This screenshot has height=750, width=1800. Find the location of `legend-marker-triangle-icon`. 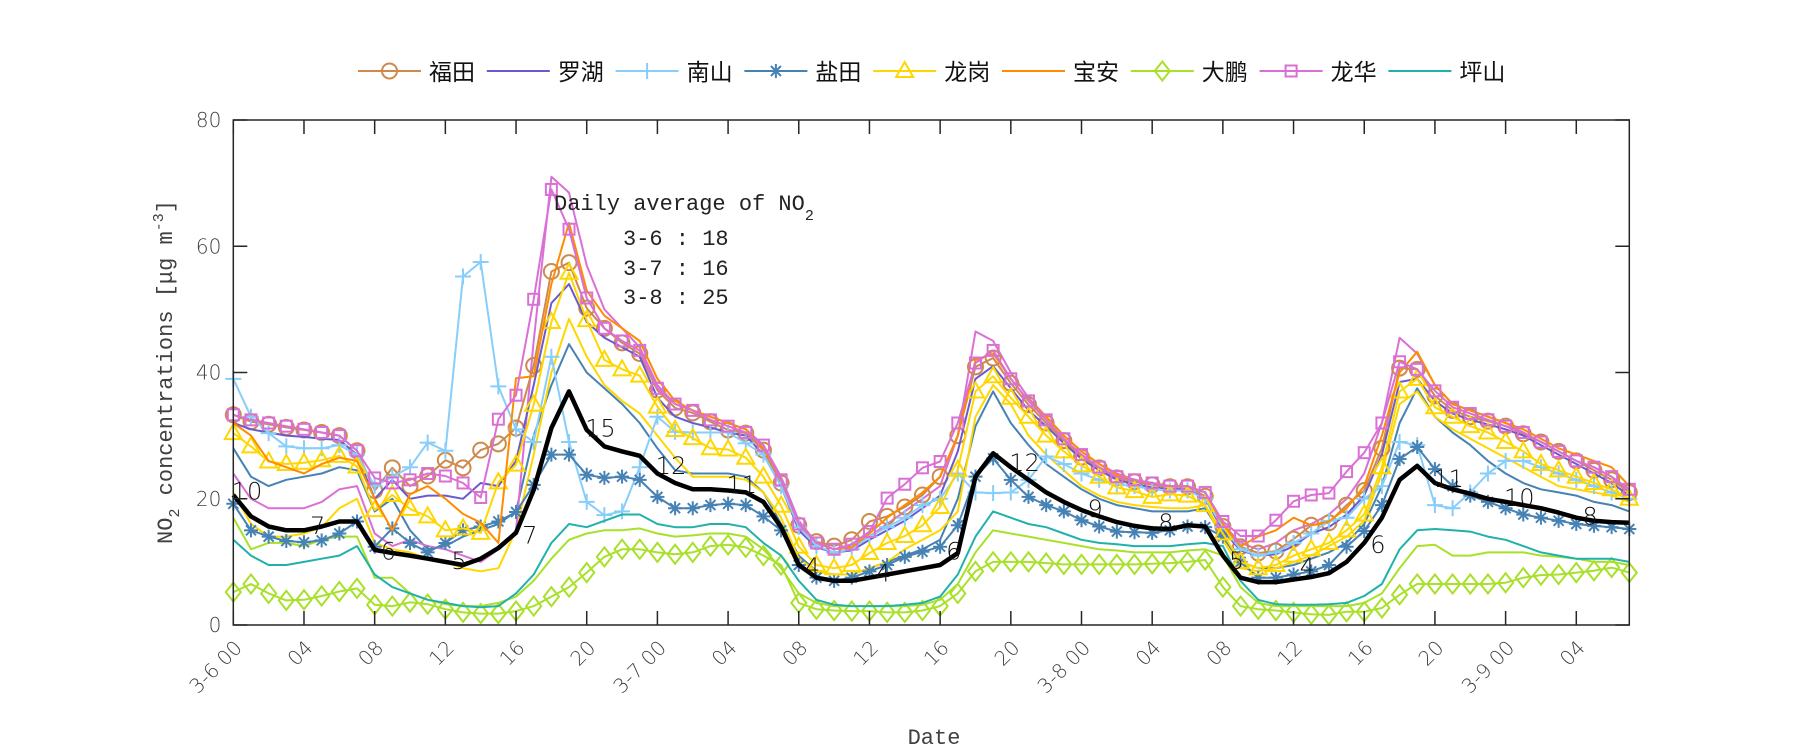

legend-marker-triangle-icon is located at coordinates (904, 68).